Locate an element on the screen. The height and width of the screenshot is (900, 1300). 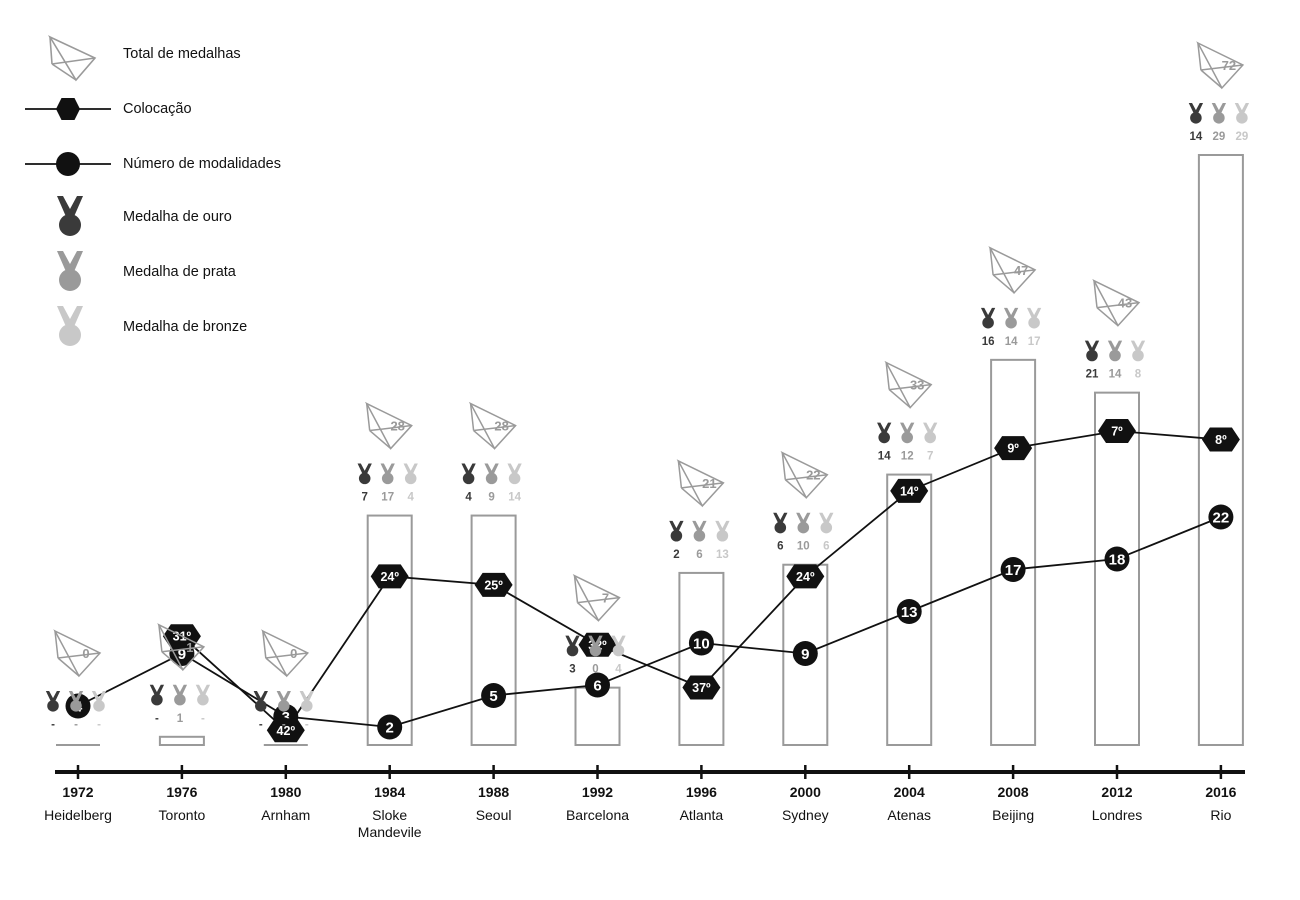
x-tick-label-city: Atenas is located at coordinates (909, 815).